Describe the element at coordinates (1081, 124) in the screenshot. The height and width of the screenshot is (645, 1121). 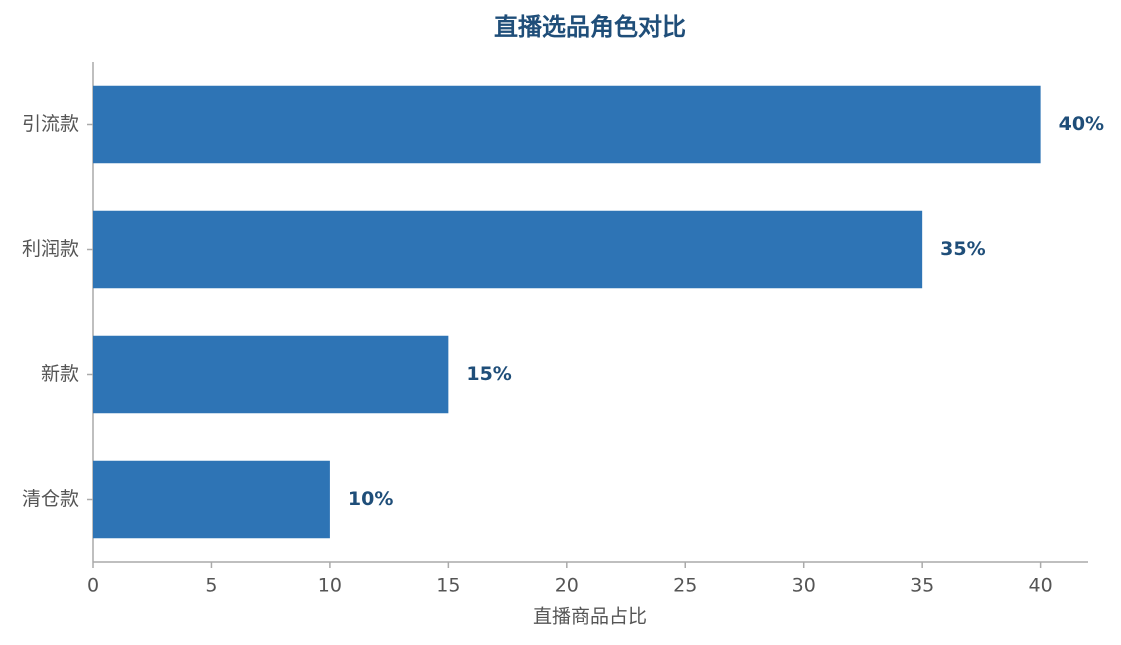
I see `value-label: 40%` at that location.